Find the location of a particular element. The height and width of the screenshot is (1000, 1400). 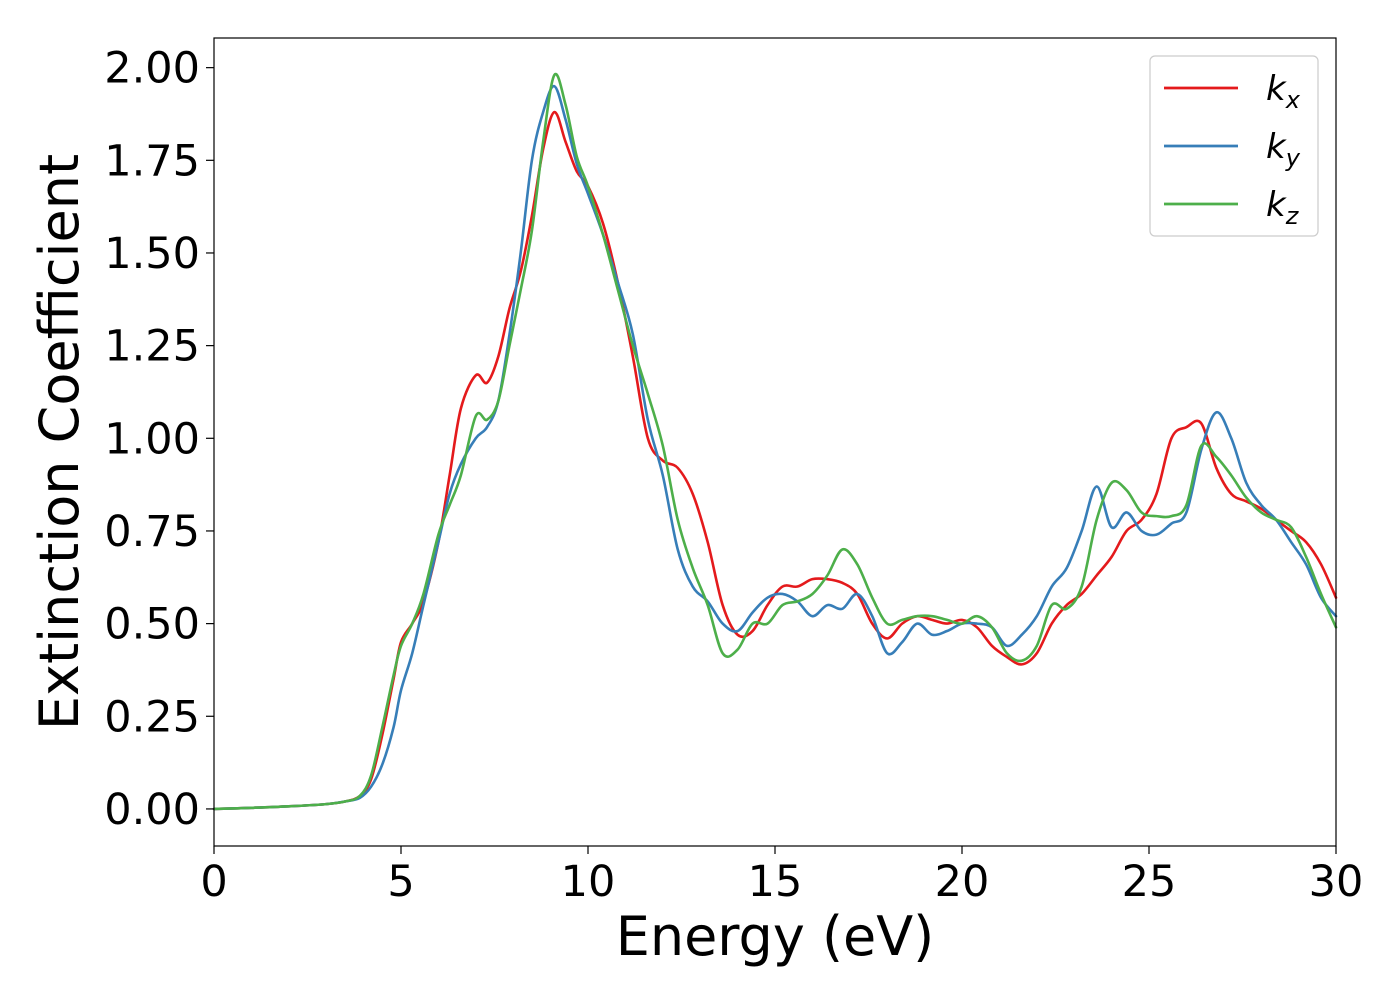

x-tick-label: 30 is located at coordinates (1336, 882).